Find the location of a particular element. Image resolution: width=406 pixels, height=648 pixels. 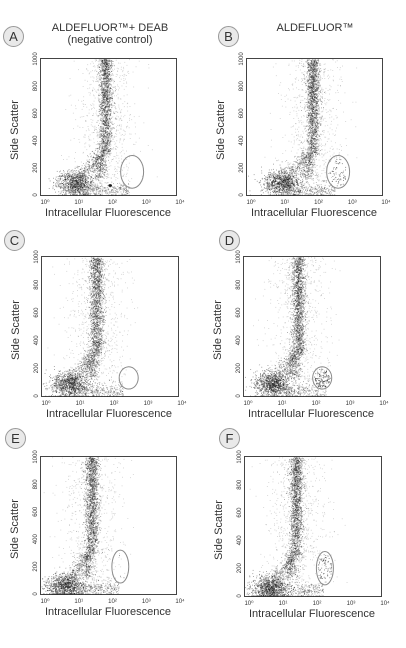

scatter-plot-a: 10⁰ 10¹ 10² 10³ 10⁴ 0 200 400 600 800 1000 is located at coordinates (109, 129).